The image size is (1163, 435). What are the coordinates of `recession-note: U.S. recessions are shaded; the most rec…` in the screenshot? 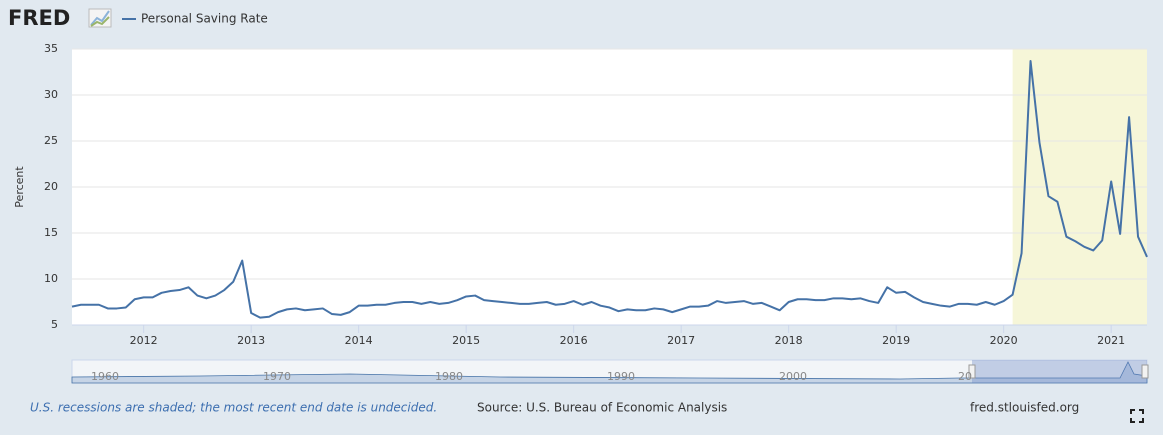 It's located at (233, 408).